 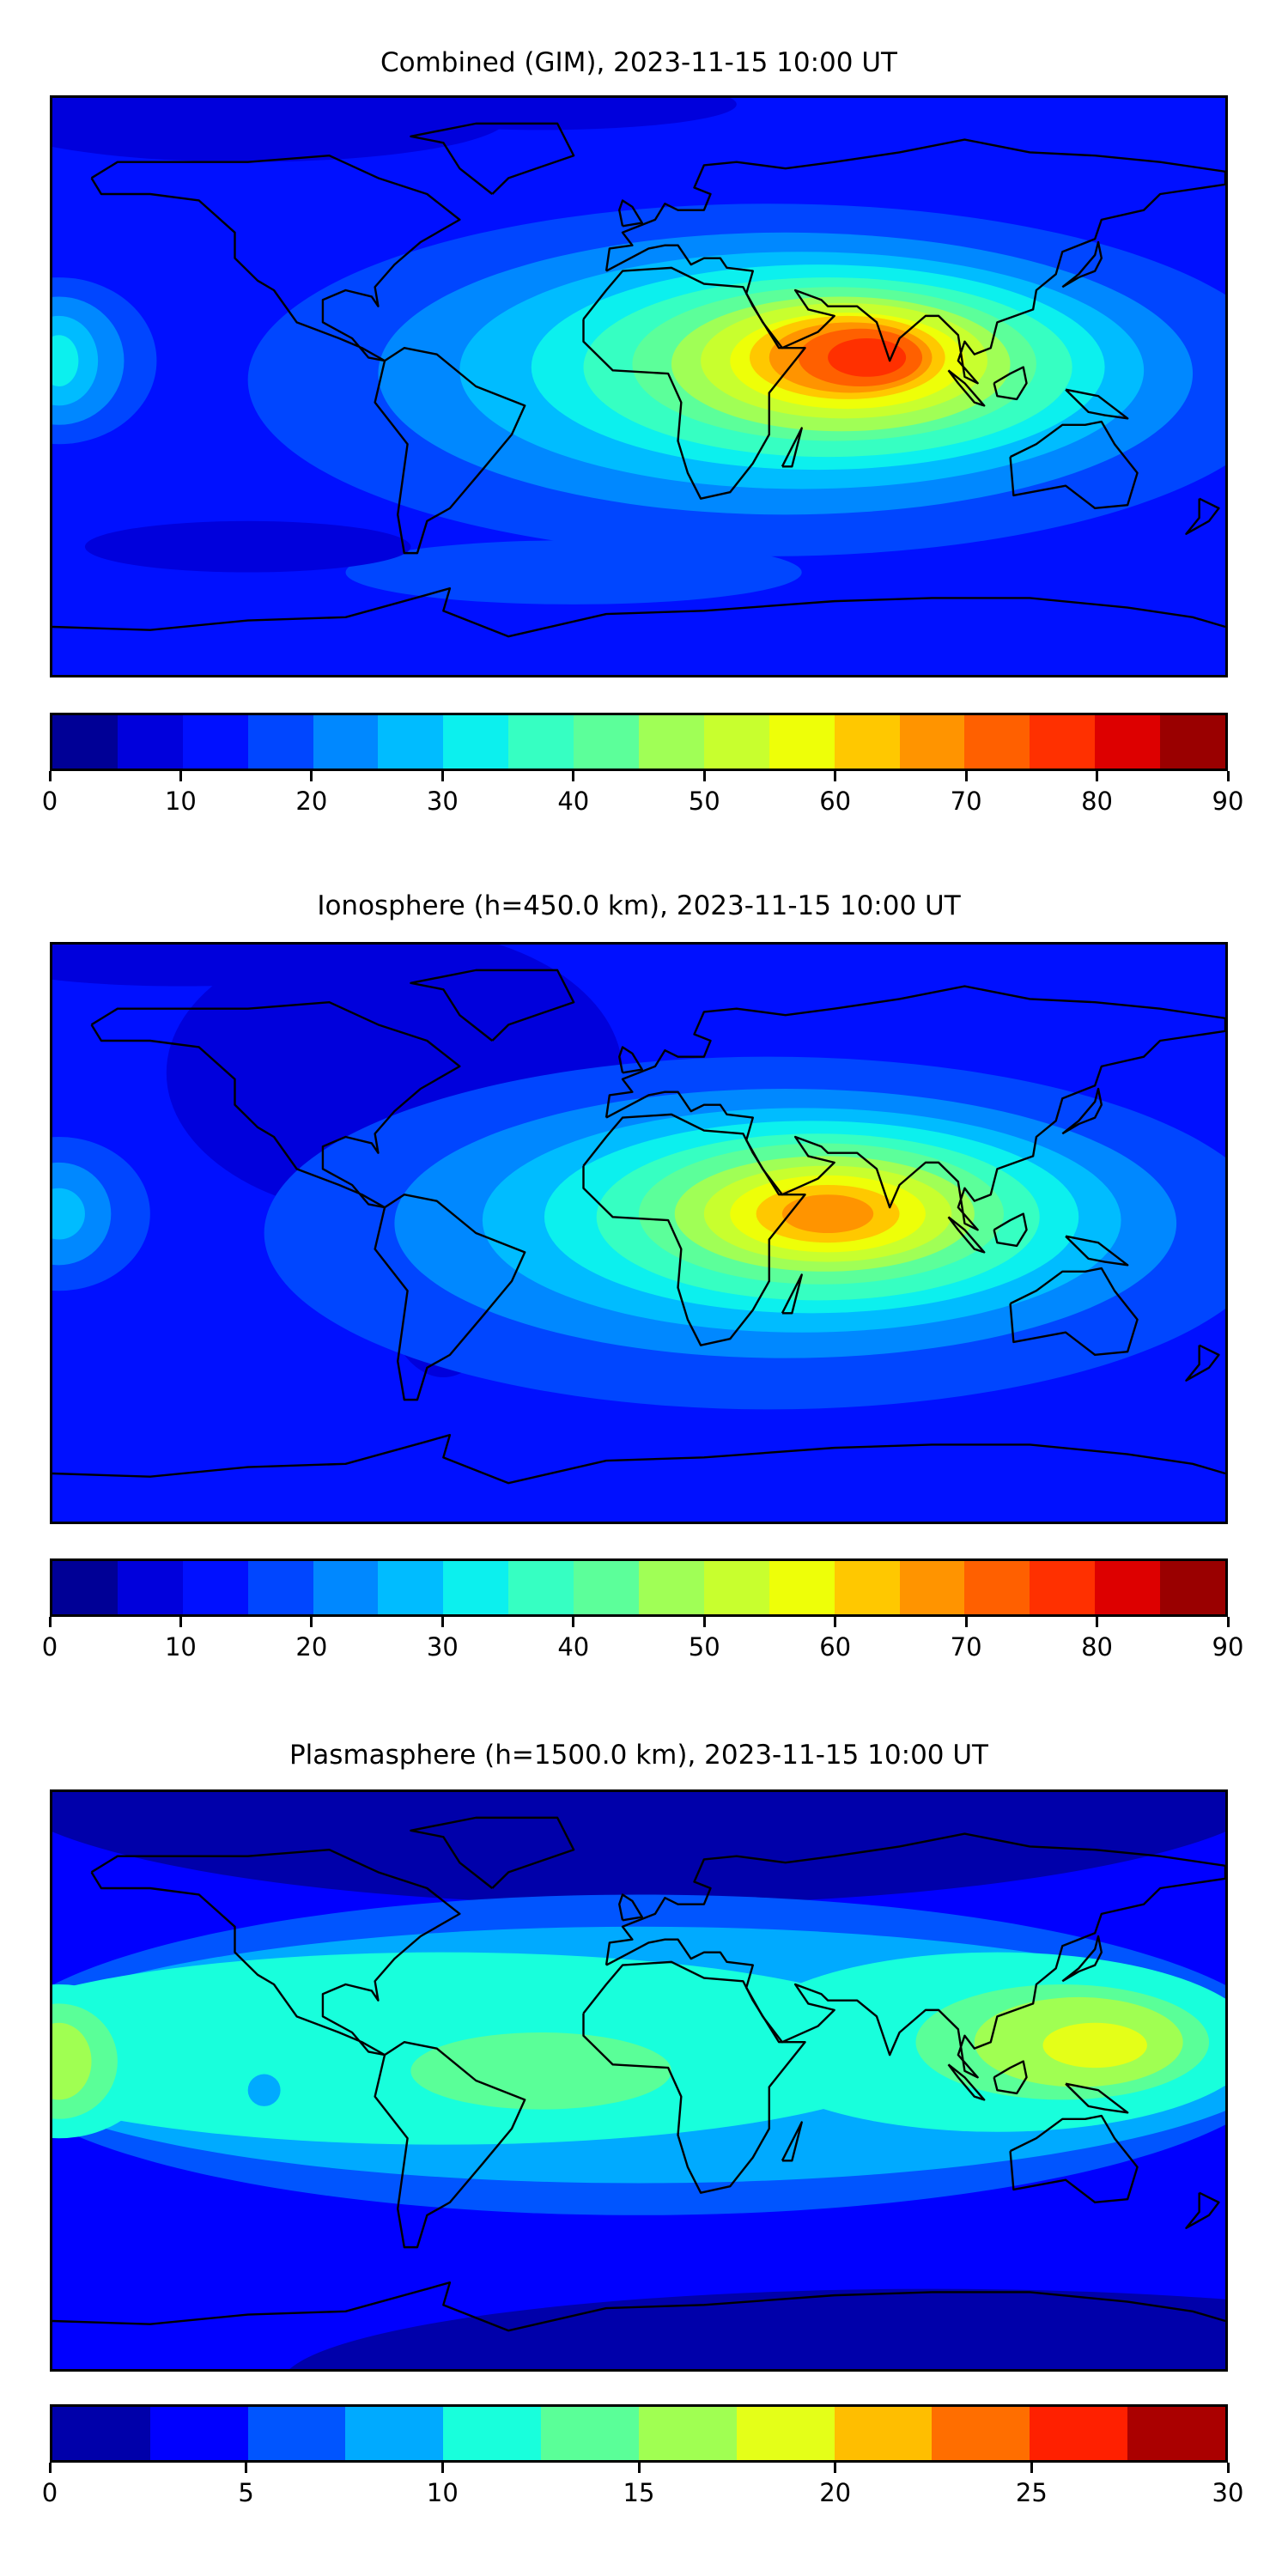 What do you see at coordinates (1082, 264) in the screenshot?
I see `coastline-japan` at bounding box center [1082, 264].